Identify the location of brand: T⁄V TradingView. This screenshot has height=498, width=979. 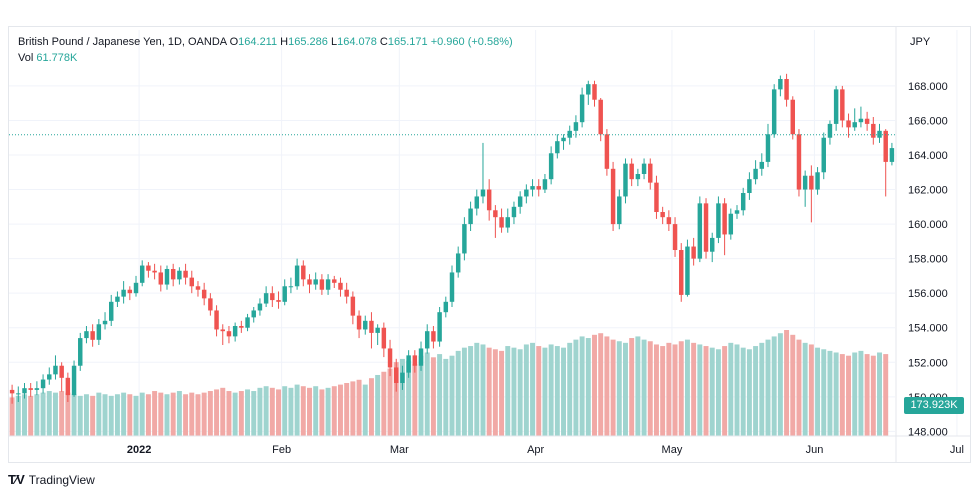
(51, 479).